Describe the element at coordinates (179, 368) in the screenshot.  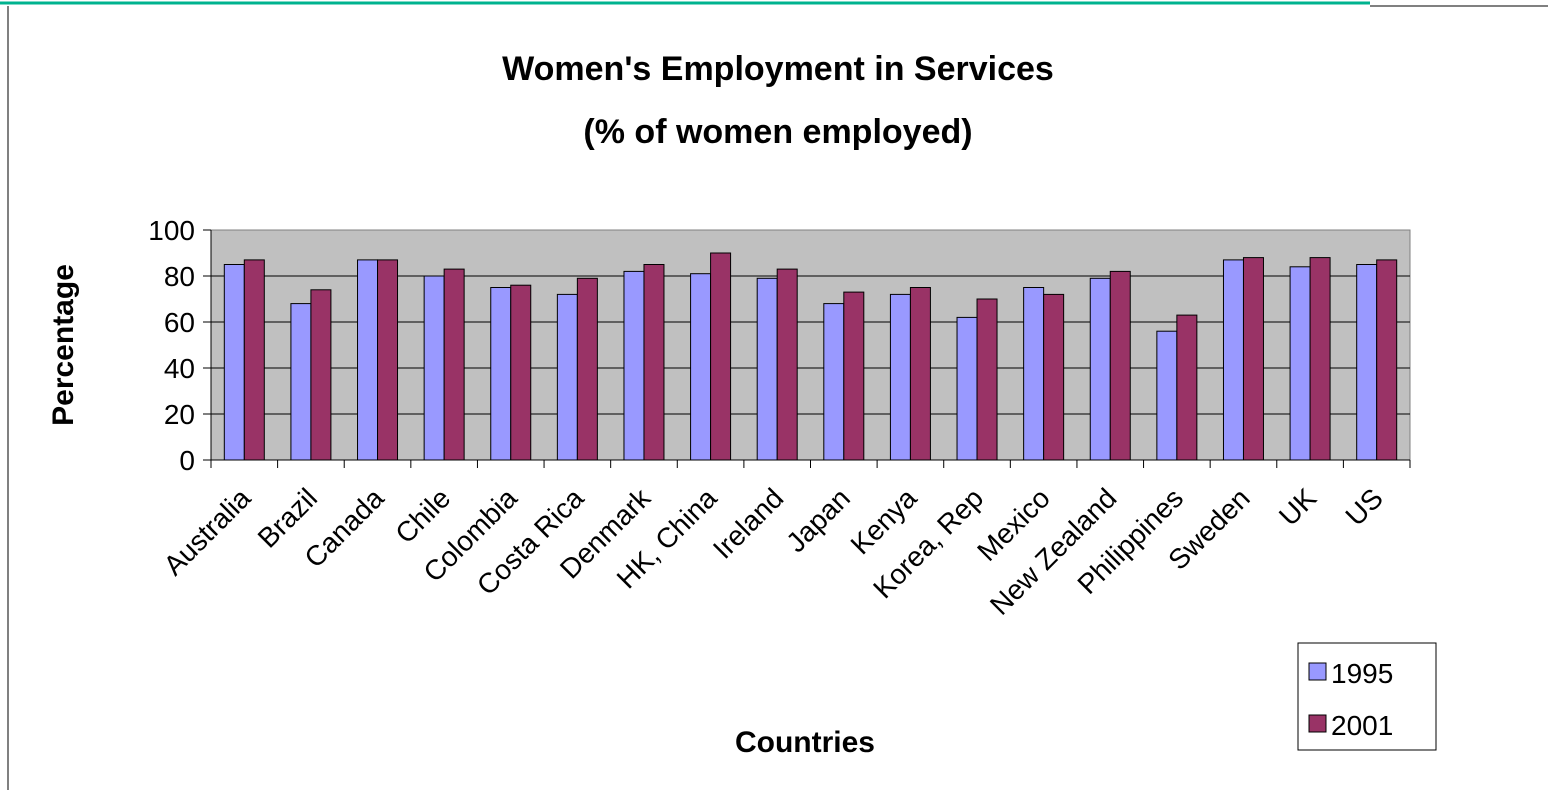
I see `y-tick-label-40: 40` at that location.